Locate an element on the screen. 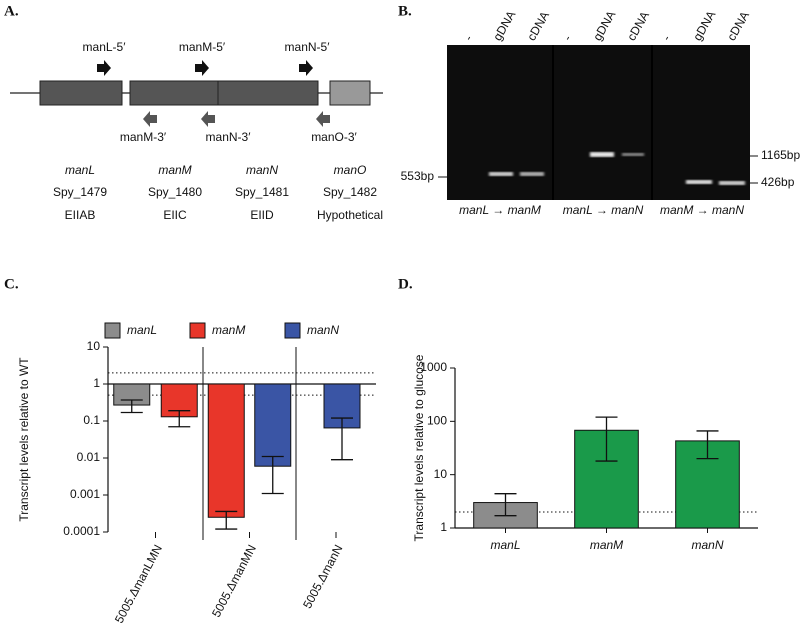 This screenshot has width=800, height=632. pair-label: manM → manN is located at coordinates (702, 210).